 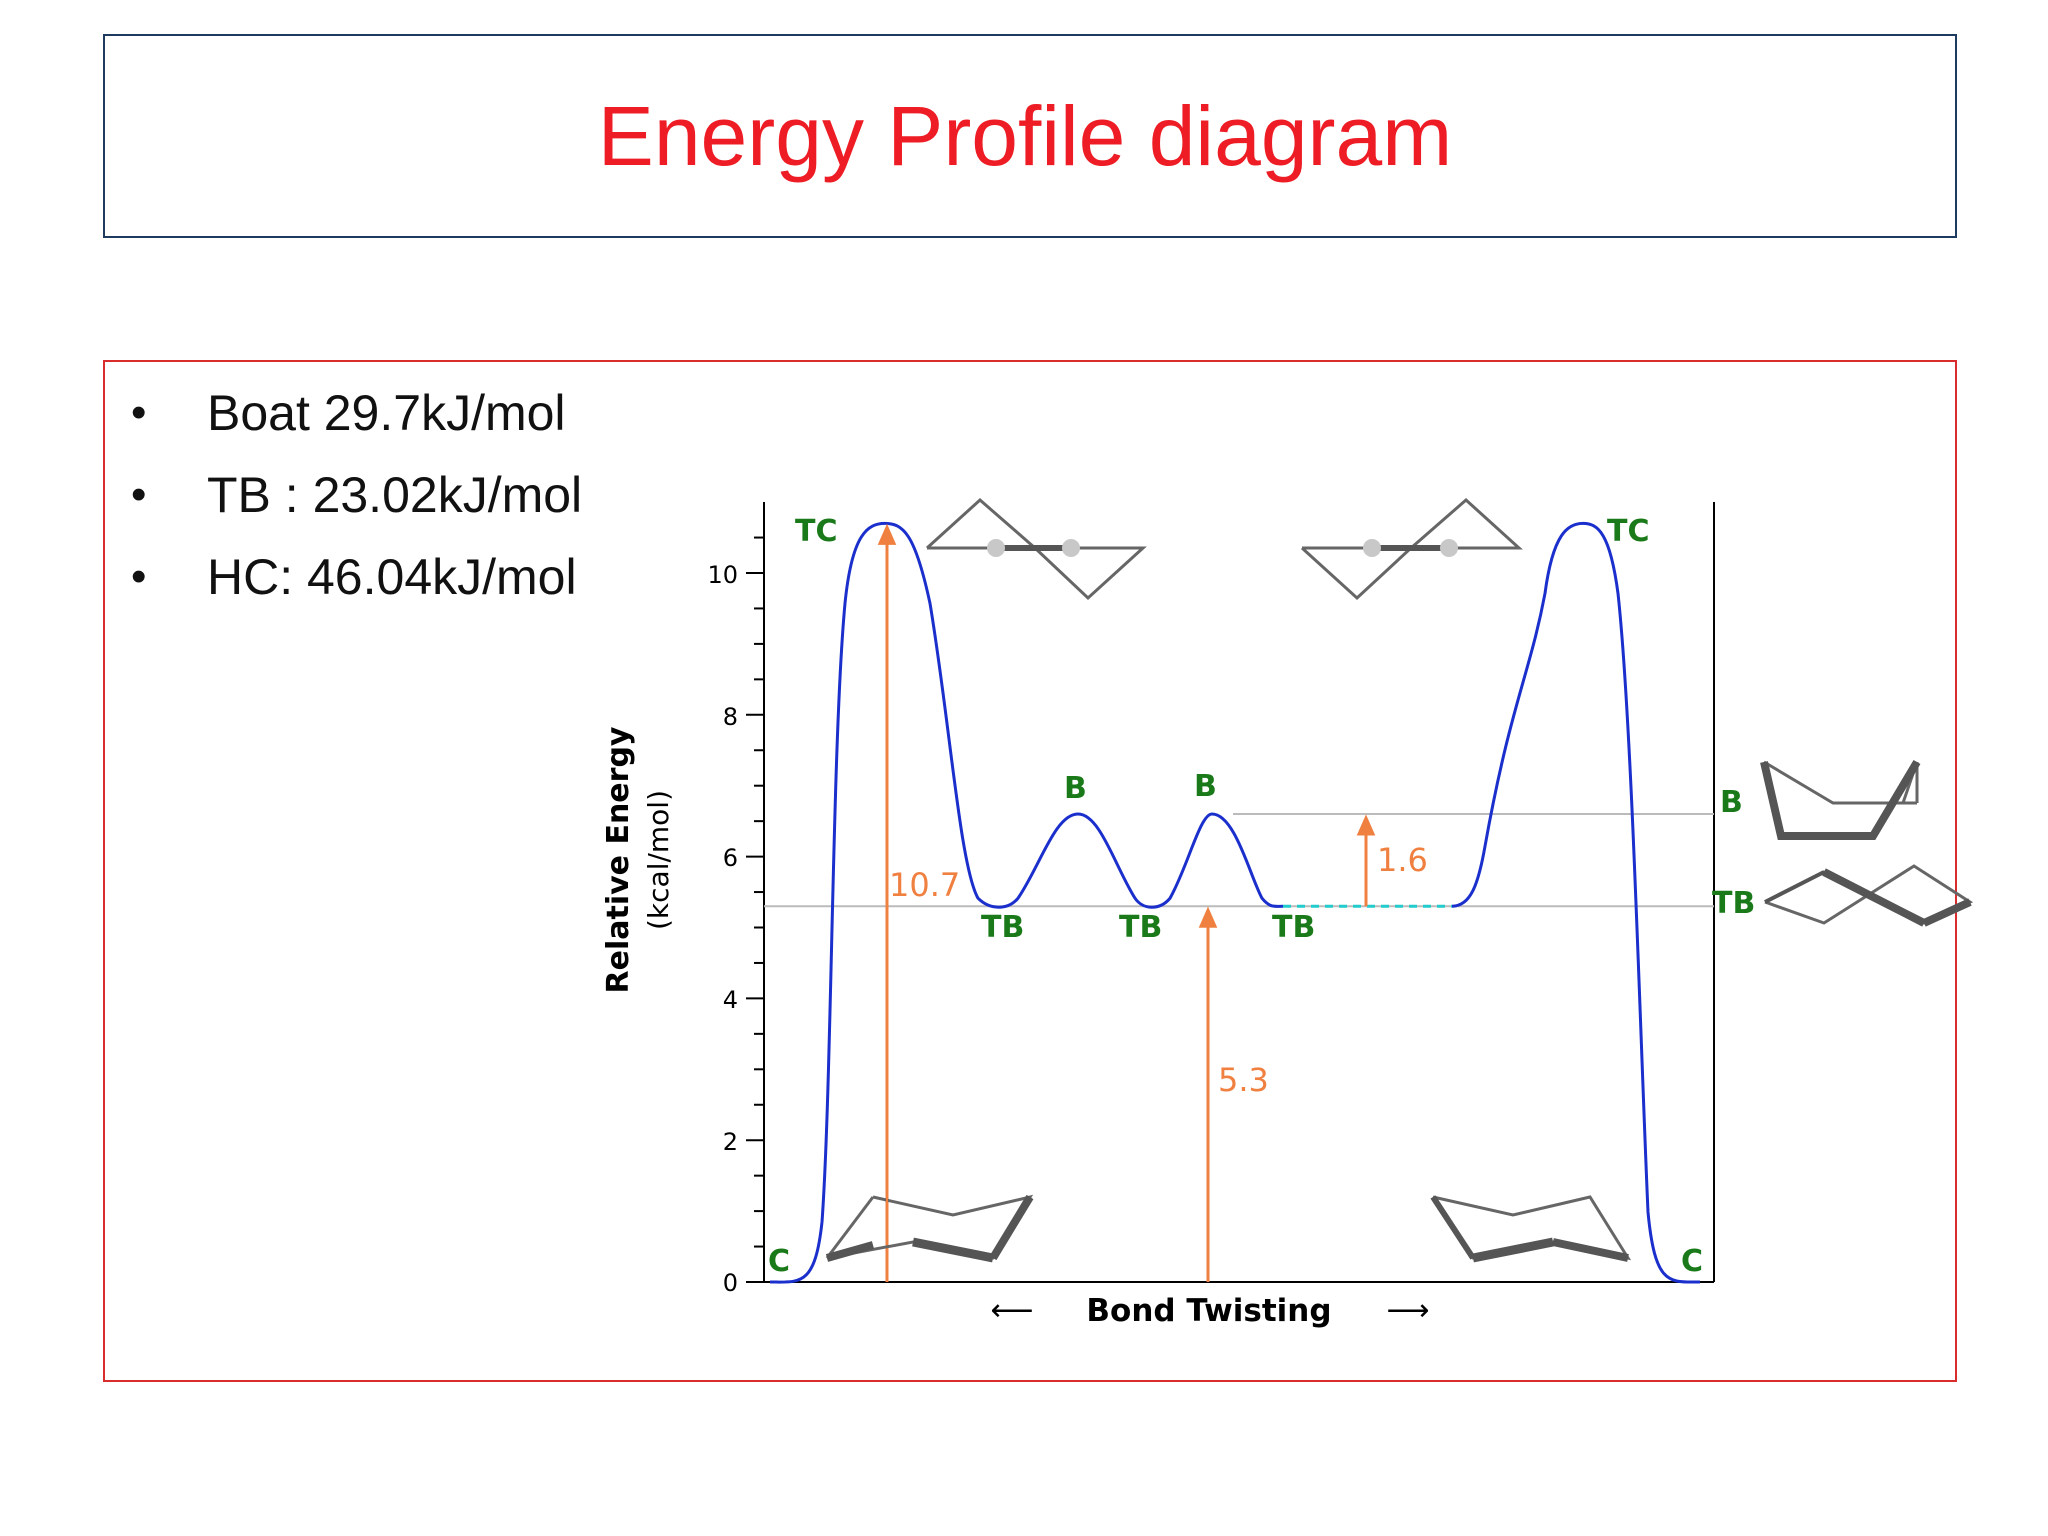 I want to click on state-label-b-side: B, so click(x=1731, y=802).